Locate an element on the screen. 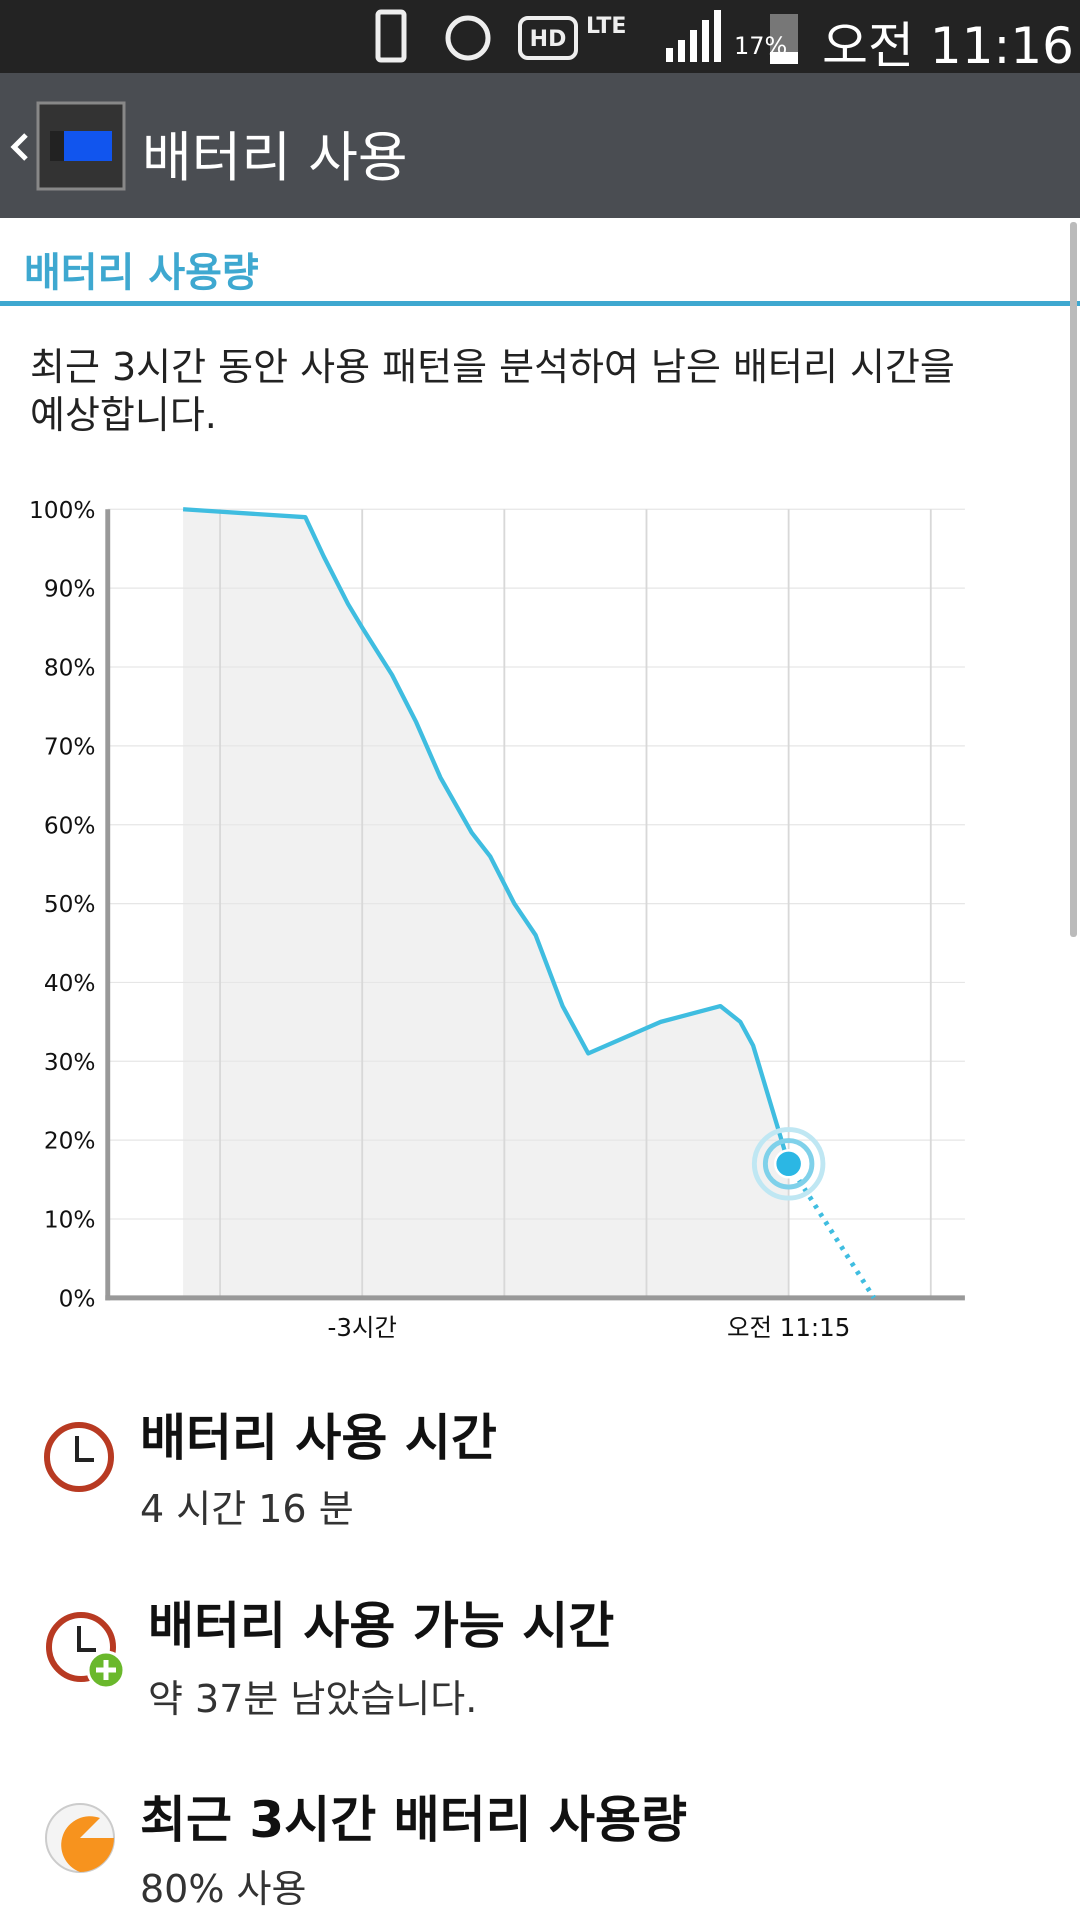 This screenshot has width=1080, height=1920. description: 예상합니다. is located at coordinates (123, 415).